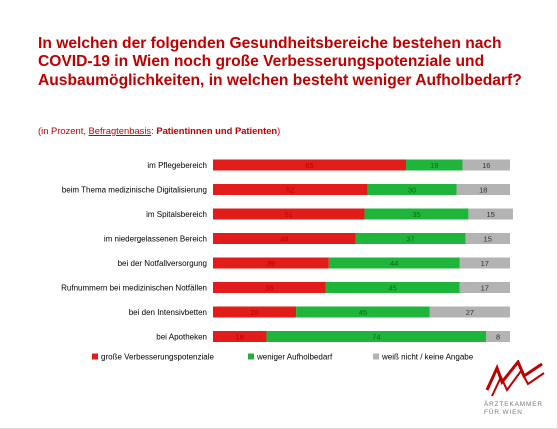 The image size is (558, 429). I want to click on logo-text: ÄRZTEKAMMER FÜR WIEN, so click(519, 408).